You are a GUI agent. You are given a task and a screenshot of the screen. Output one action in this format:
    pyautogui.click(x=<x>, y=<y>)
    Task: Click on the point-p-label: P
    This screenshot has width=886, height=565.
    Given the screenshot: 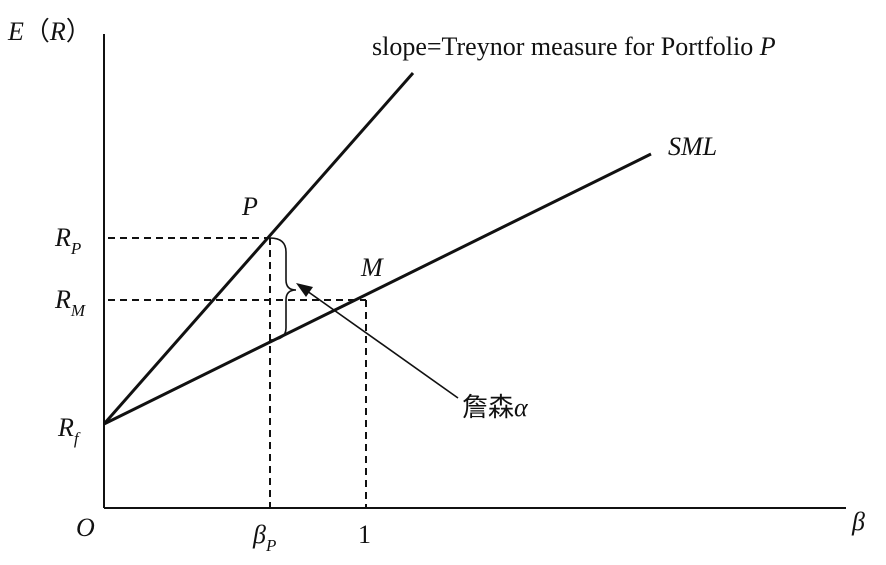 What is the action you would take?
    pyautogui.click(x=249, y=206)
    